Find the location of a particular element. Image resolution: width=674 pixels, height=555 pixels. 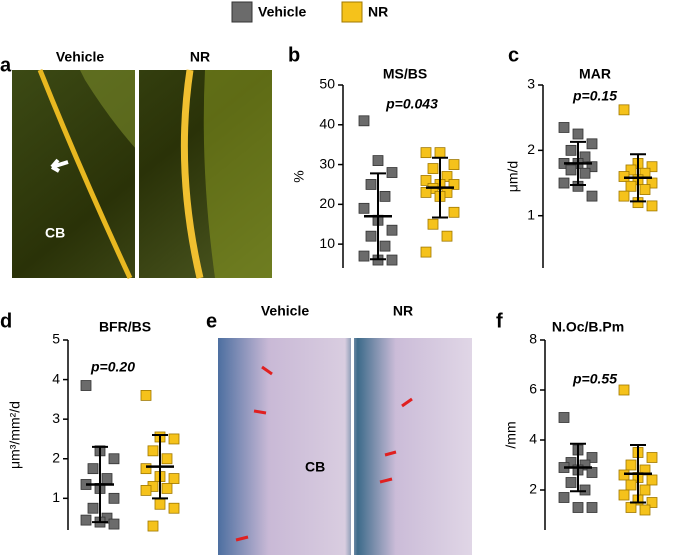

divider is located at coordinates (352, 446).